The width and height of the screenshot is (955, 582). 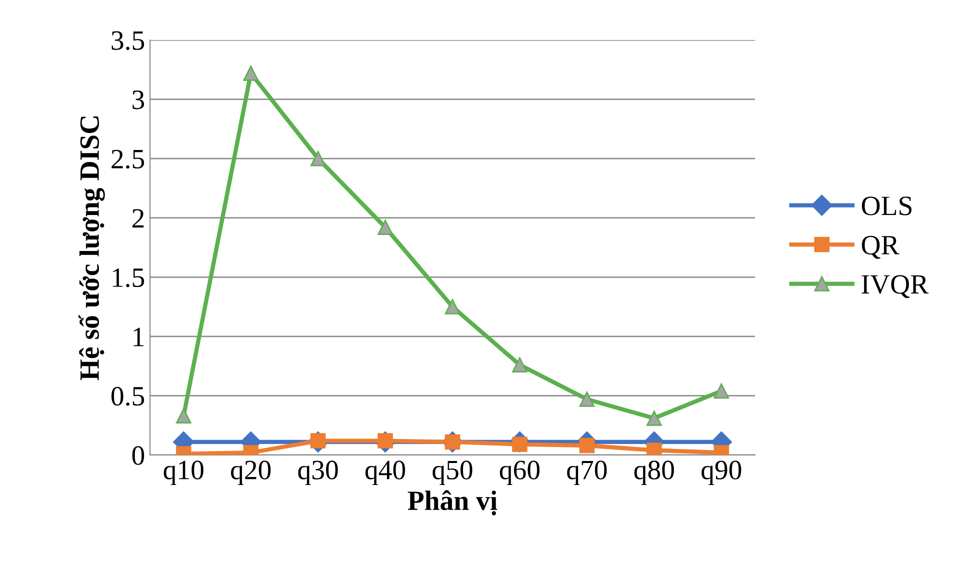 What do you see at coordinates (318, 473) in the screenshot?
I see `x-tick-label: q30` at bounding box center [318, 473].